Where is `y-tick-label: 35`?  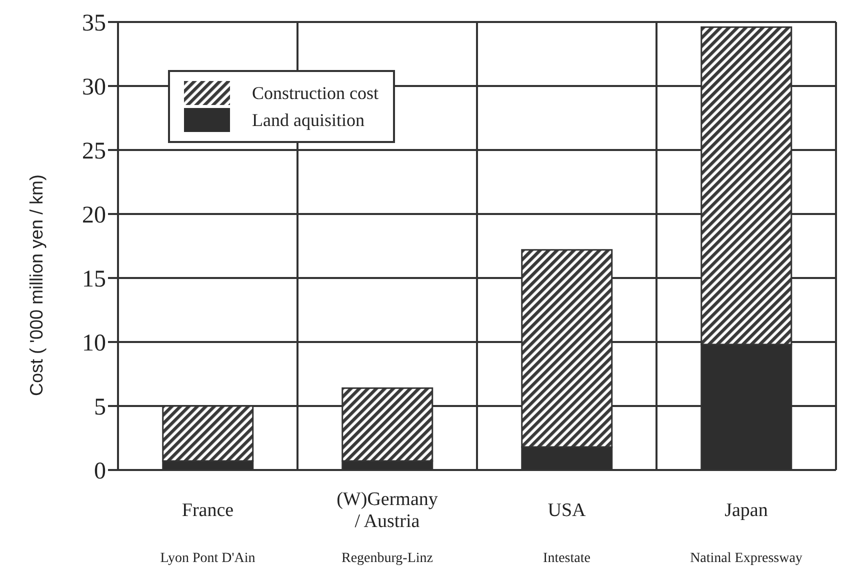
y-tick-label: 35 is located at coordinates (94, 23).